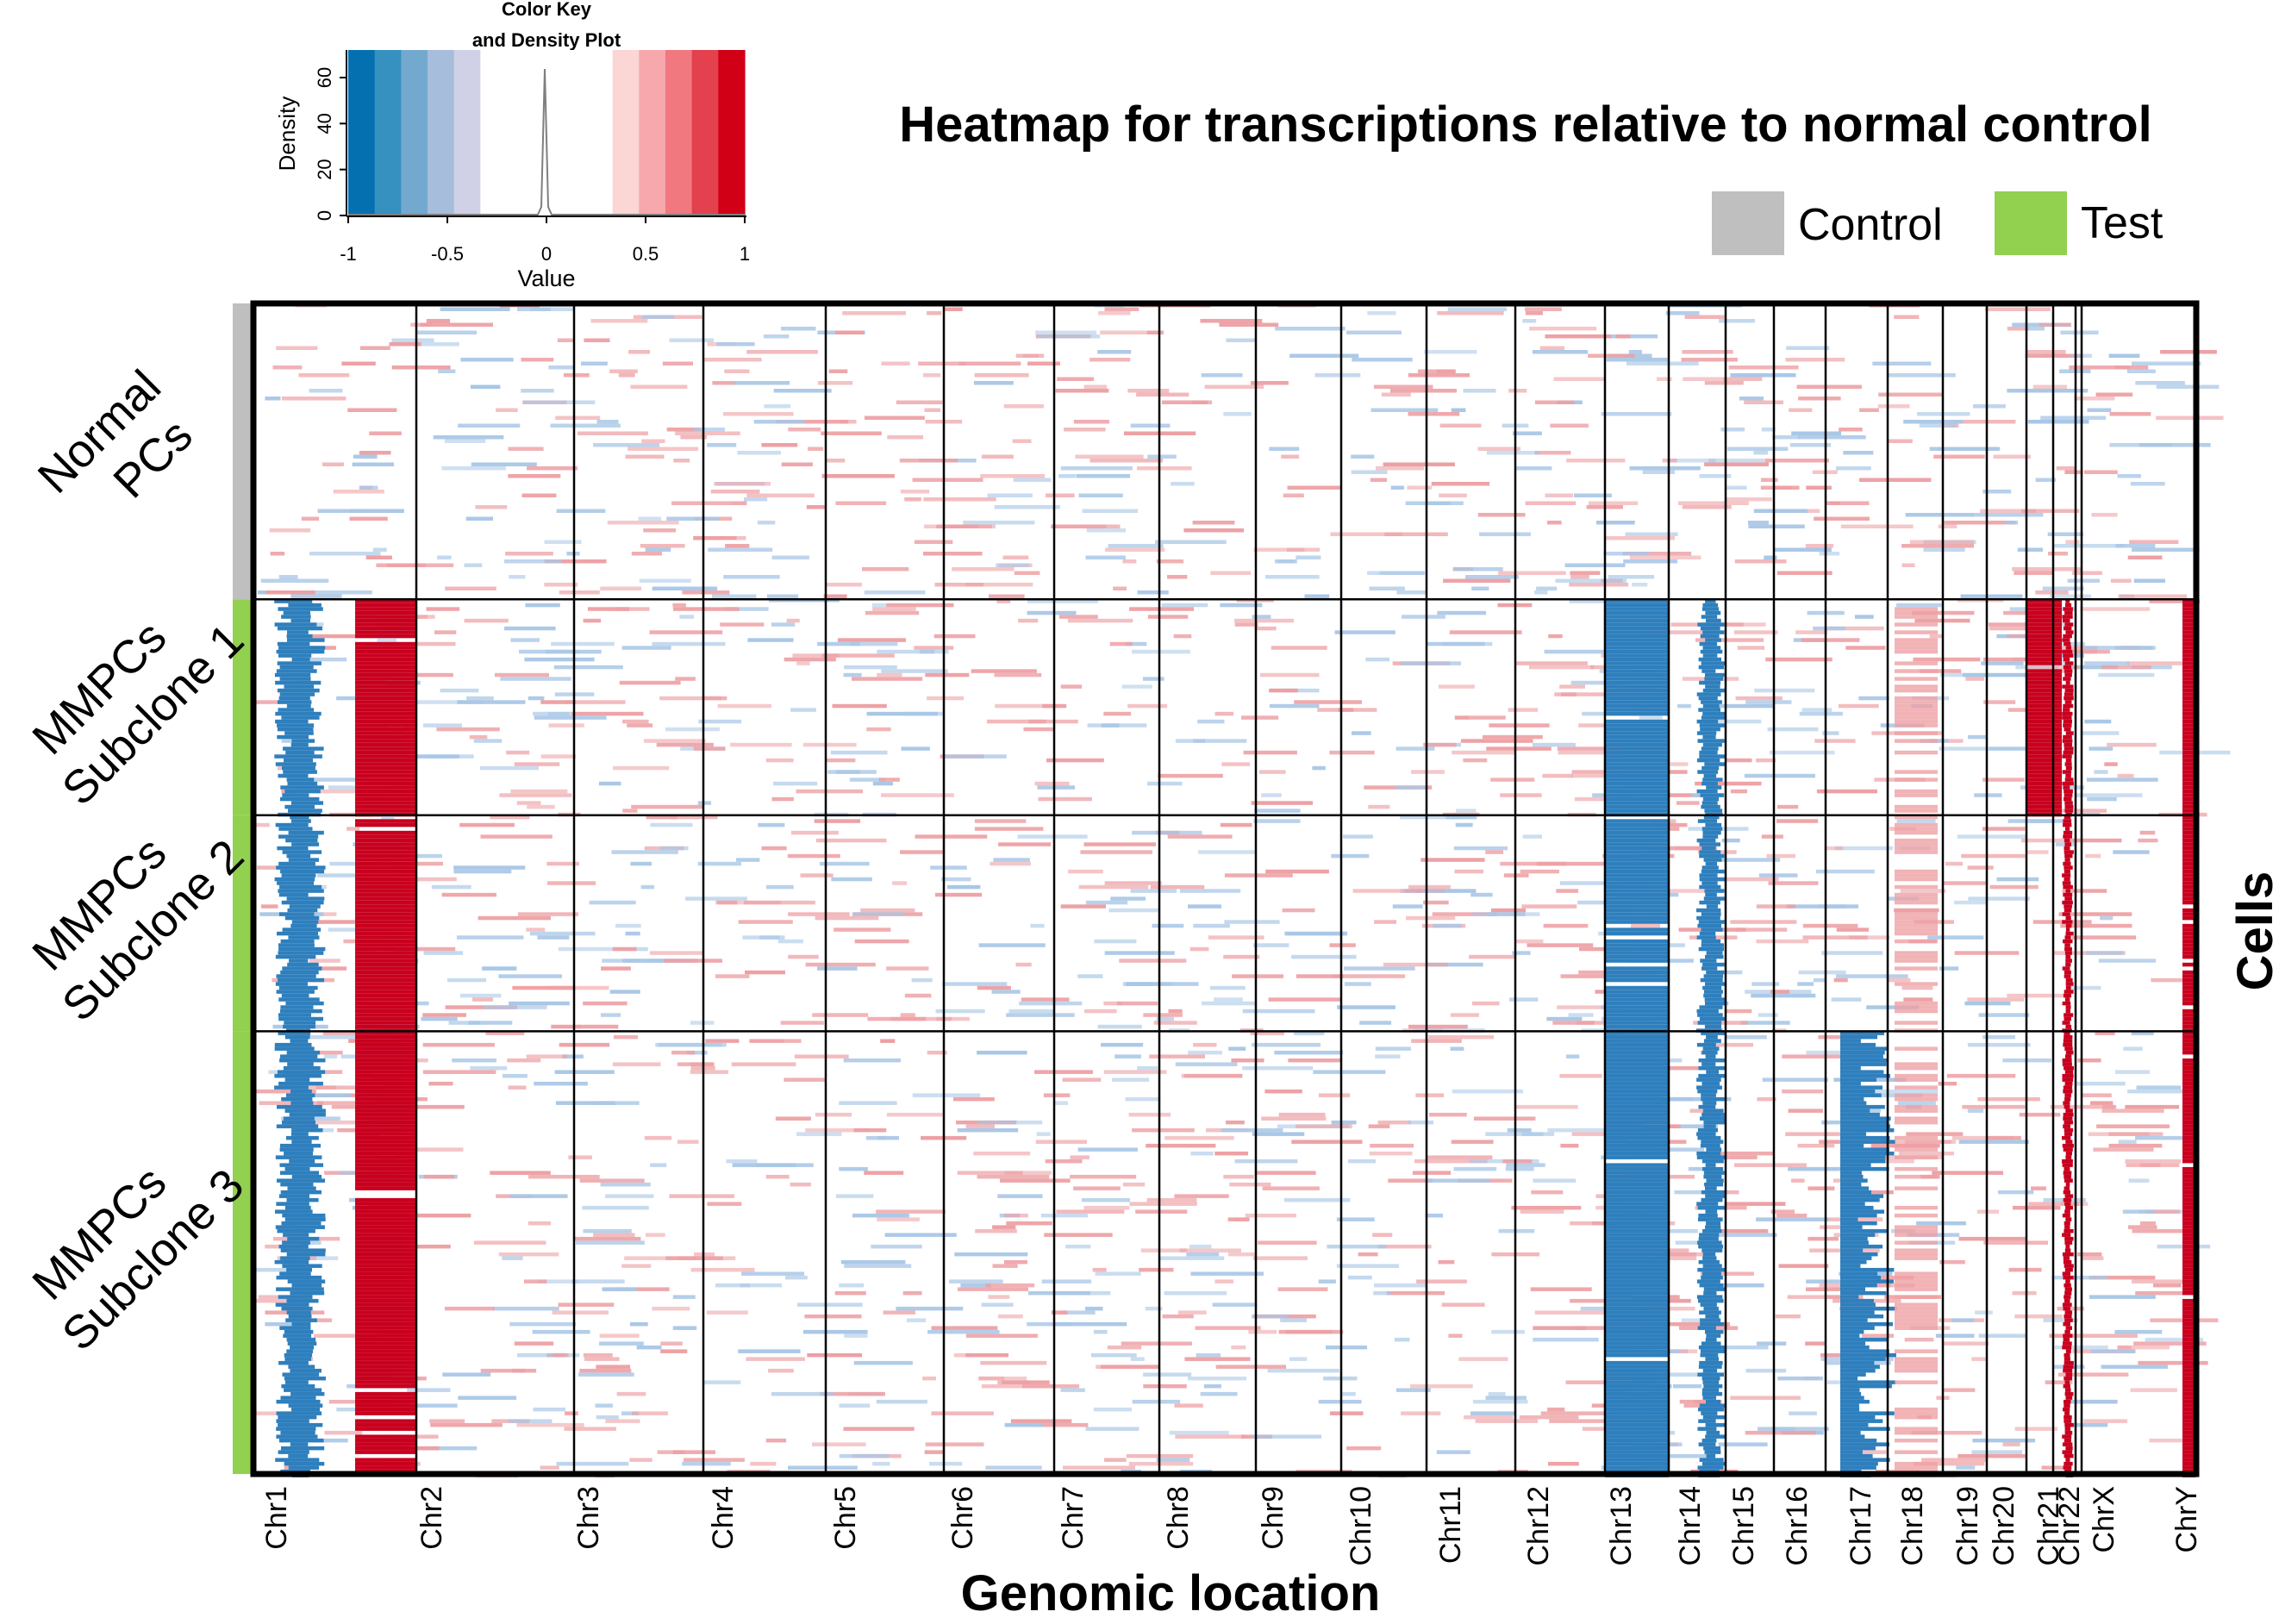 The width and height of the screenshot is (2279, 1624). I want to click on x-tick-label: Chr10, so click(1361, 1526).